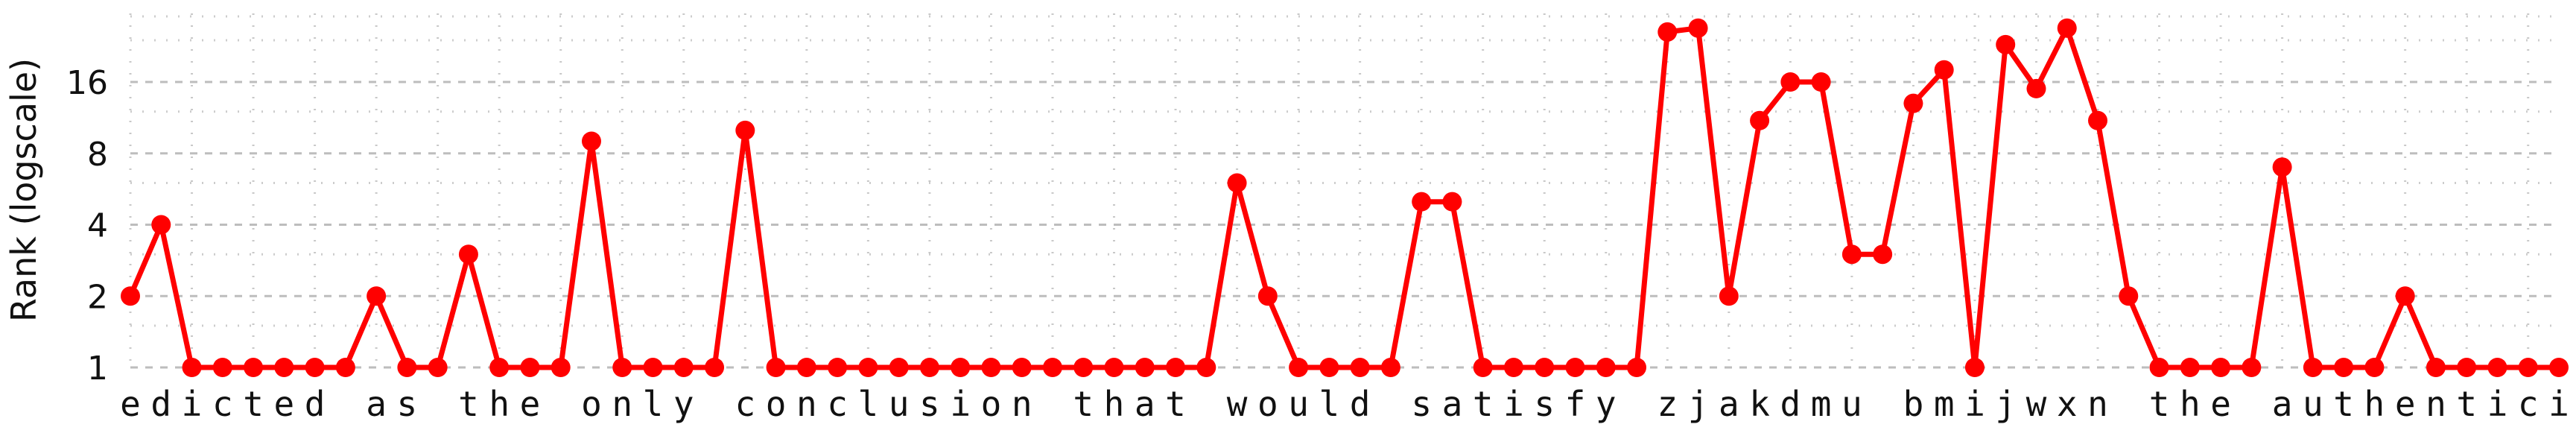 Image resolution: width=2576 pixels, height=436 pixels. Describe the element at coordinates (98, 155) in the screenshot. I see `y-tick-label: 8` at that location.